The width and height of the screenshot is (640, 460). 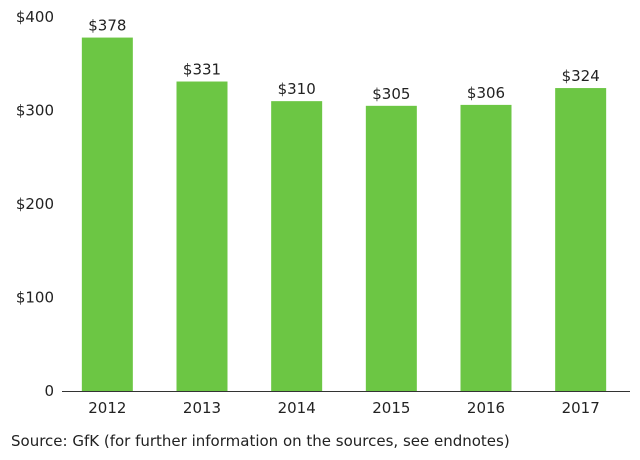 What do you see at coordinates (344, 408) in the screenshot?
I see `x-axis-tick-labels: 2012 2013 2014 2015 2016 2017` at bounding box center [344, 408].